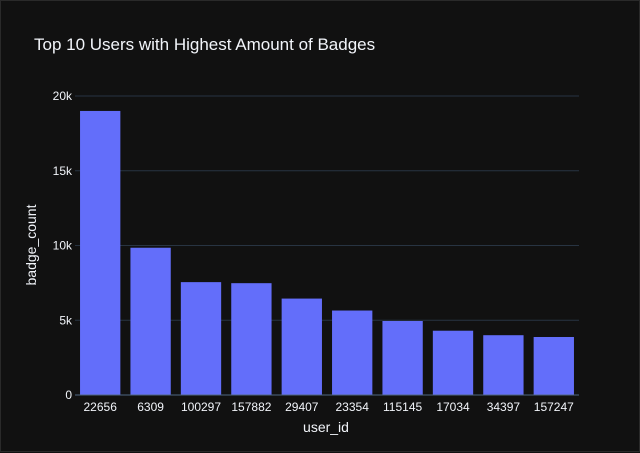  Describe the element at coordinates (326, 427) in the screenshot. I see `x-axis-title: user_id` at that location.